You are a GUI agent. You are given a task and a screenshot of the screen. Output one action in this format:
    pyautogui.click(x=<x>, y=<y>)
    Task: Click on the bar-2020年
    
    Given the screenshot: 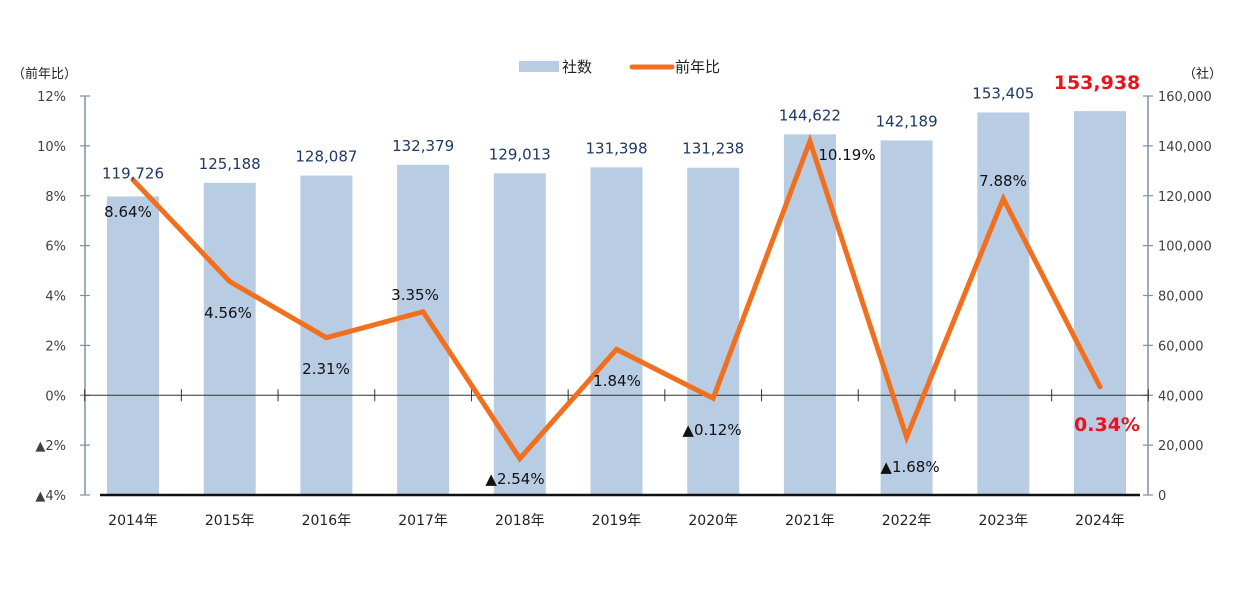 What is the action you would take?
    pyautogui.click(x=713, y=331)
    